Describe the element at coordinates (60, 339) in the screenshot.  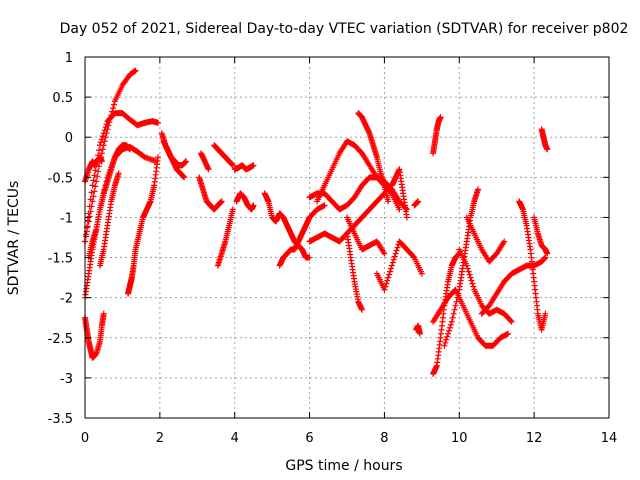
I see `y-tick-label: -2.5` at that location.